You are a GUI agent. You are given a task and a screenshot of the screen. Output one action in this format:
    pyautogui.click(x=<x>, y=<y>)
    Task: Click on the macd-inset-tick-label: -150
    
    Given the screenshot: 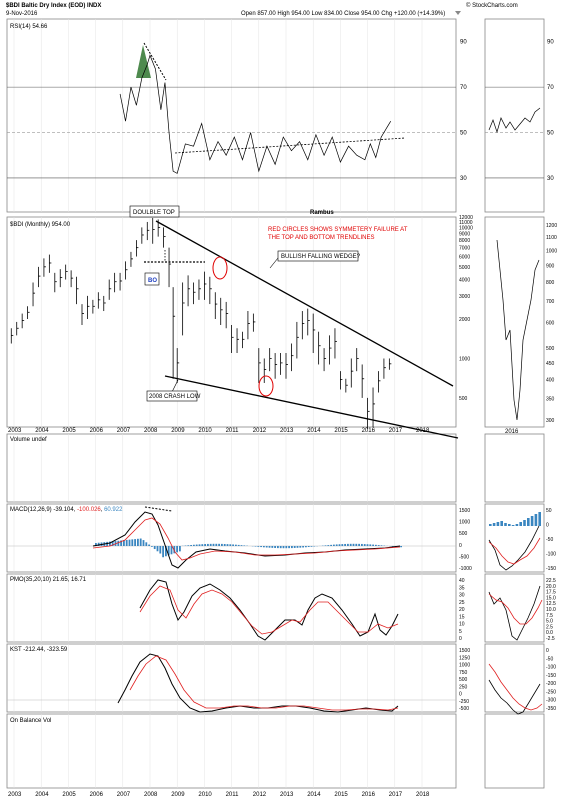 What is the action you would take?
    pyautogui.click(x=551, y=569)
    